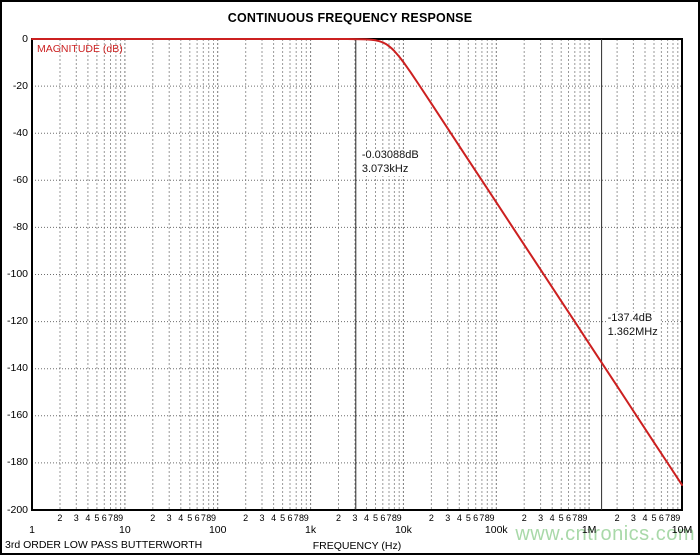 The width and height of the screenshot is (700, 555). Describe the element at coordinates (385, 168) in the screenshot. I see `cursor-annotation-freq: 3.073kHz` at that location.